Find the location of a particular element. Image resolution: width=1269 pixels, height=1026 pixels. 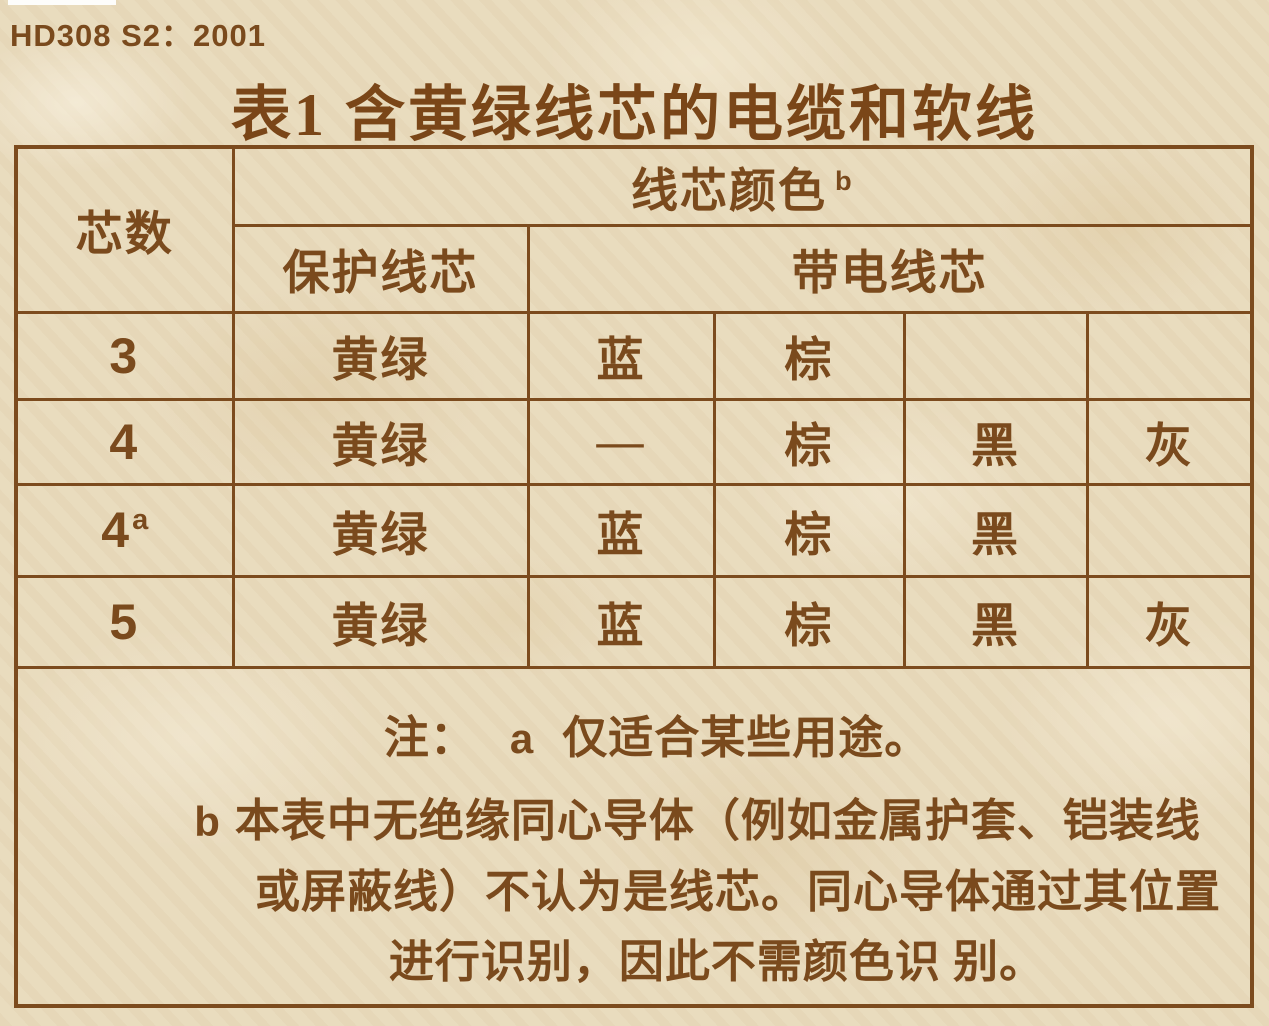

table-title: 表1 含黄绿线芯的电缆和软线 is located at coordinates (634, 115).